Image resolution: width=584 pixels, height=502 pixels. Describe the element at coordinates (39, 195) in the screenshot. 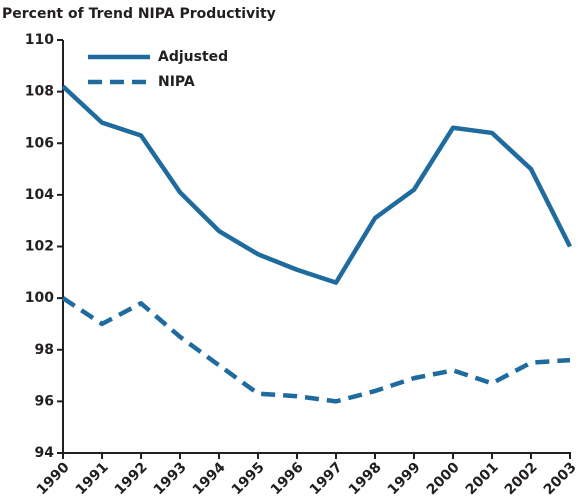

I see `y-tick-label: 104` at that location.